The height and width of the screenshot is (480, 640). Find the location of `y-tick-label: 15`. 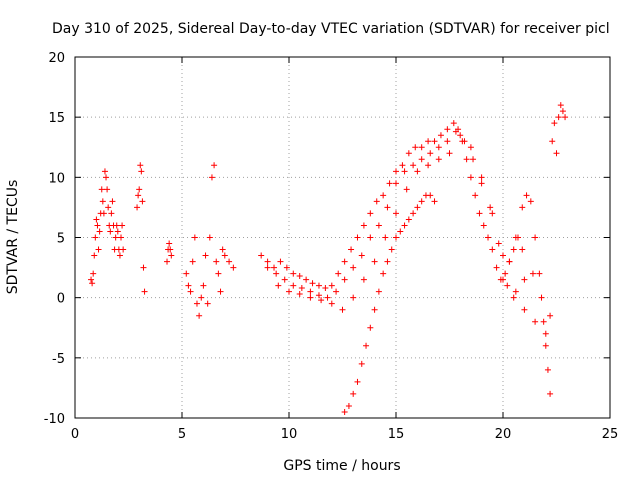

y-tick-label: 15 is located at coordinates (56, 118).